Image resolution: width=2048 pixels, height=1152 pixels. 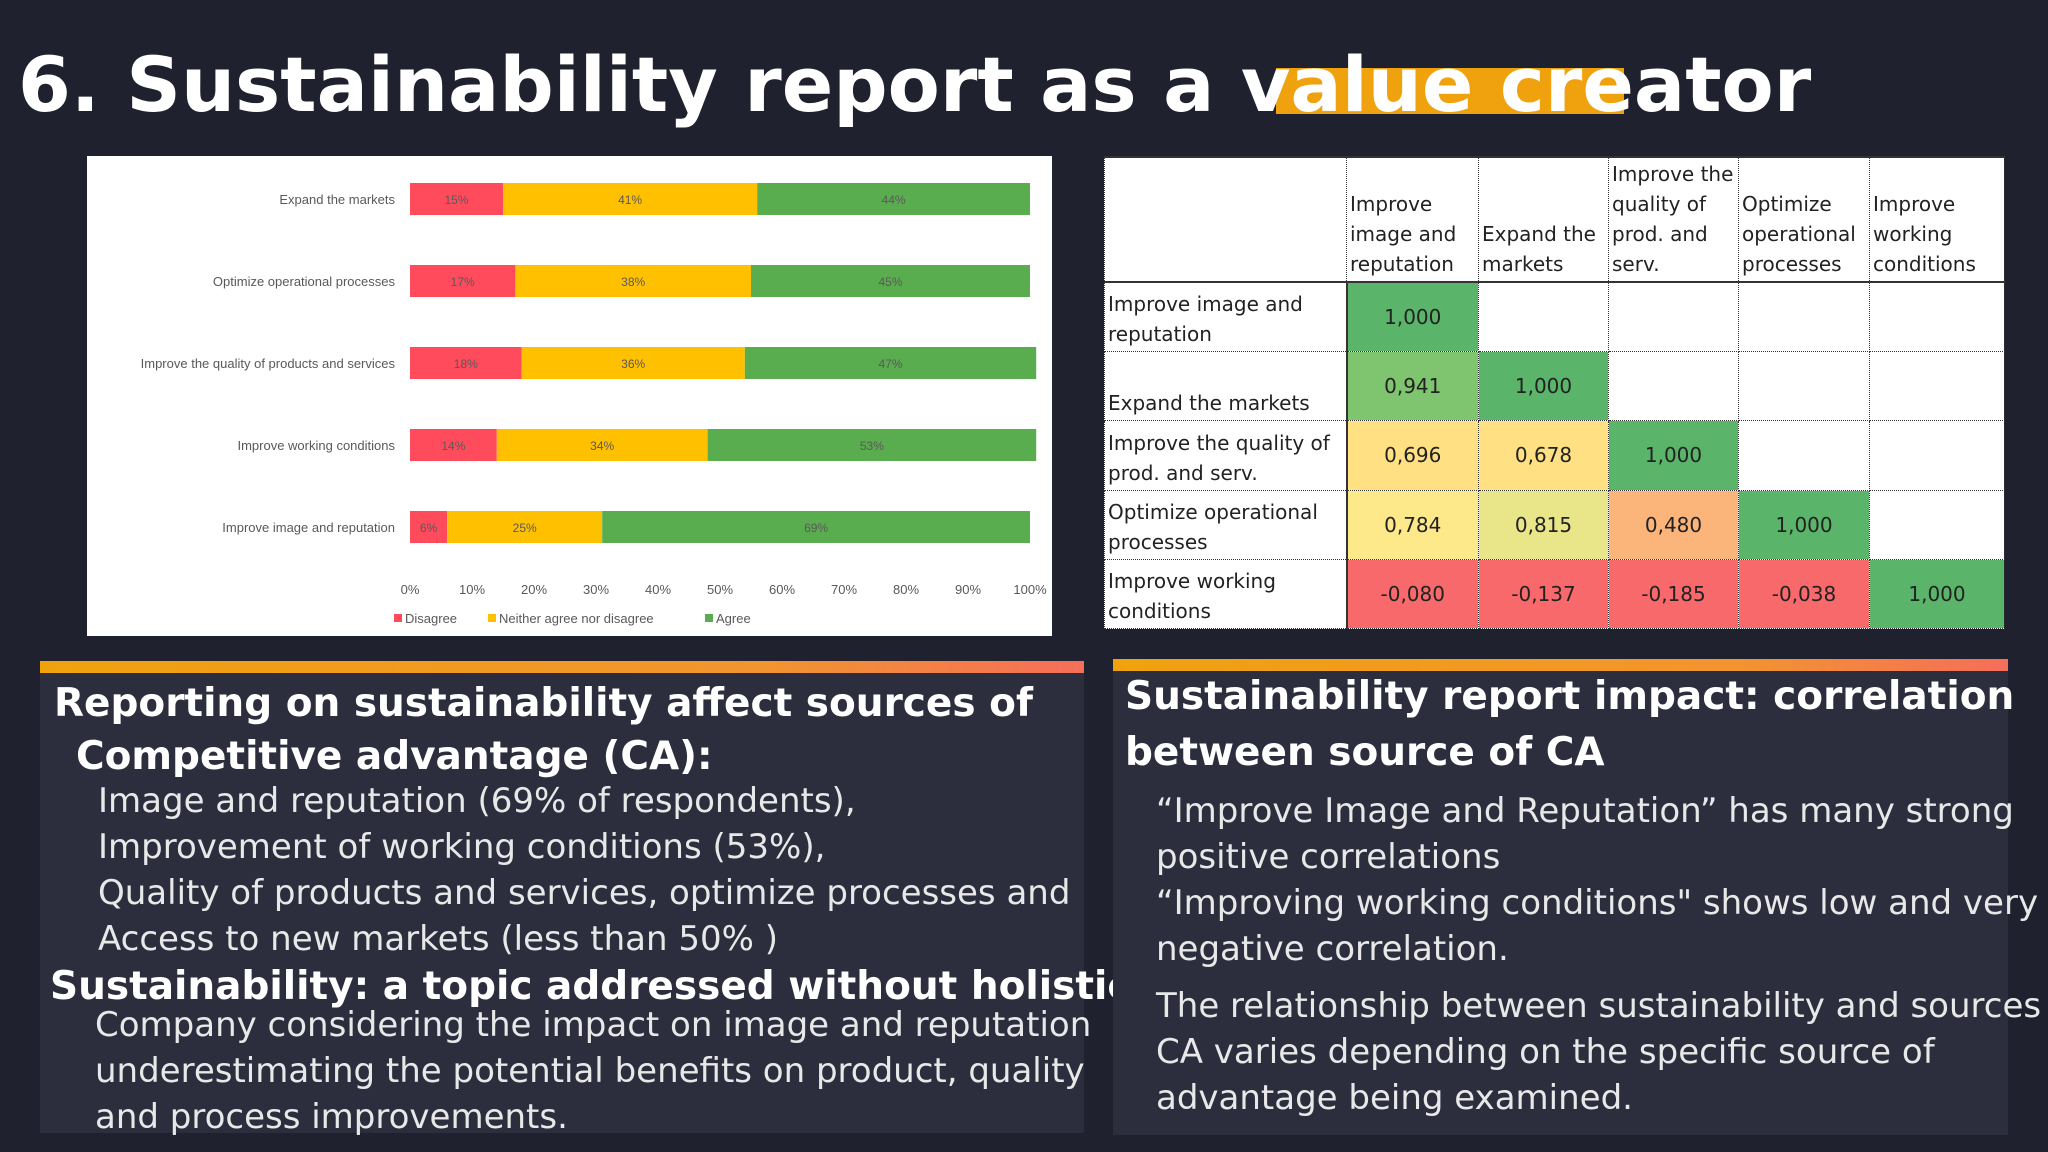 I want to click on data-label: 53%, so click(x=872, y=446).